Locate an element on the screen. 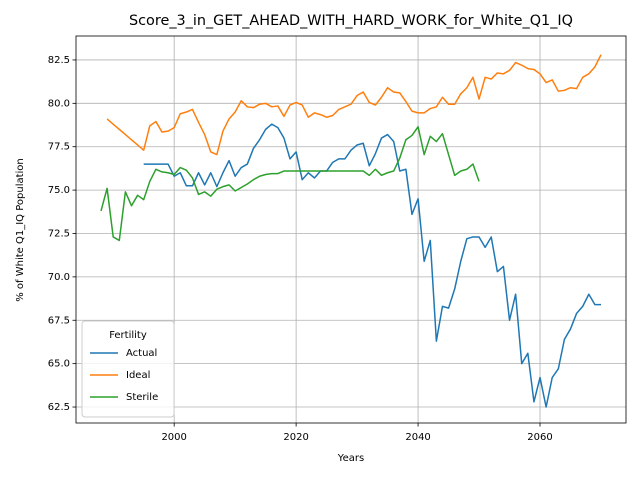 The height and width of the screenshot is (480, 640). y-tick-label: 75.0 is located at coordinates (59, 190).